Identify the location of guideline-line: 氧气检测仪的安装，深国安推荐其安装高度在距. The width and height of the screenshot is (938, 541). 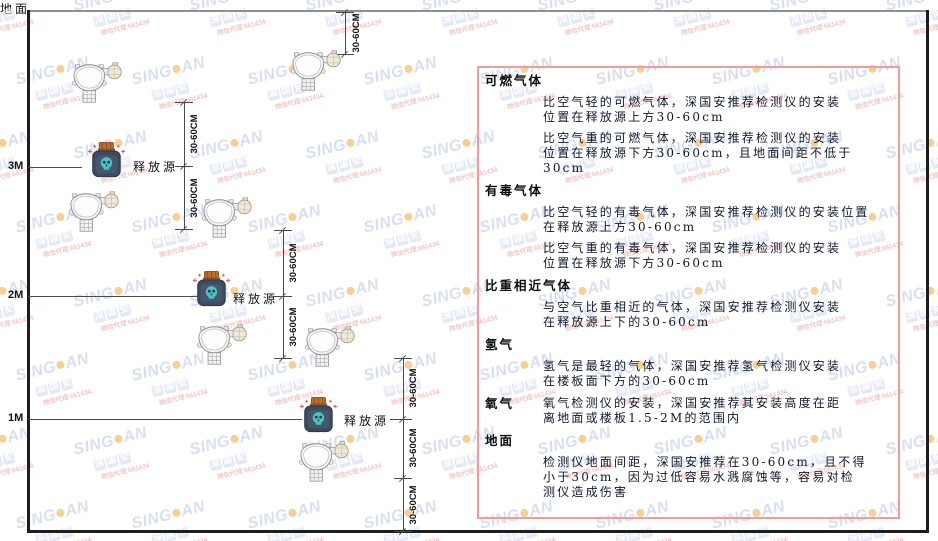
(692, 403).